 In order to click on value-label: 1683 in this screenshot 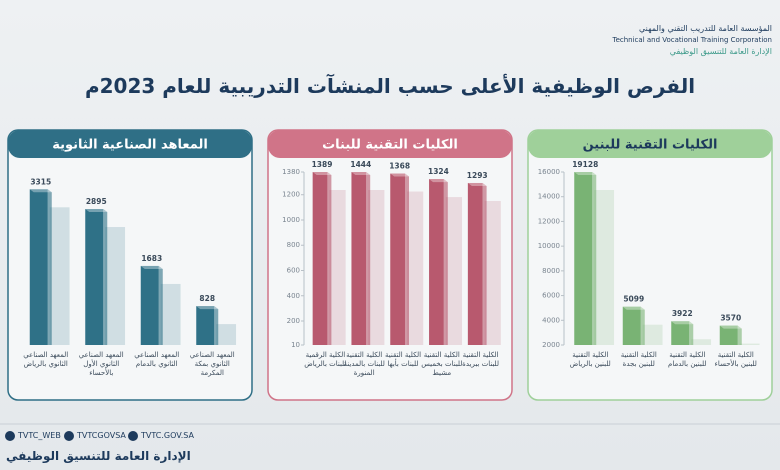, I will do `click(151, 258)`.